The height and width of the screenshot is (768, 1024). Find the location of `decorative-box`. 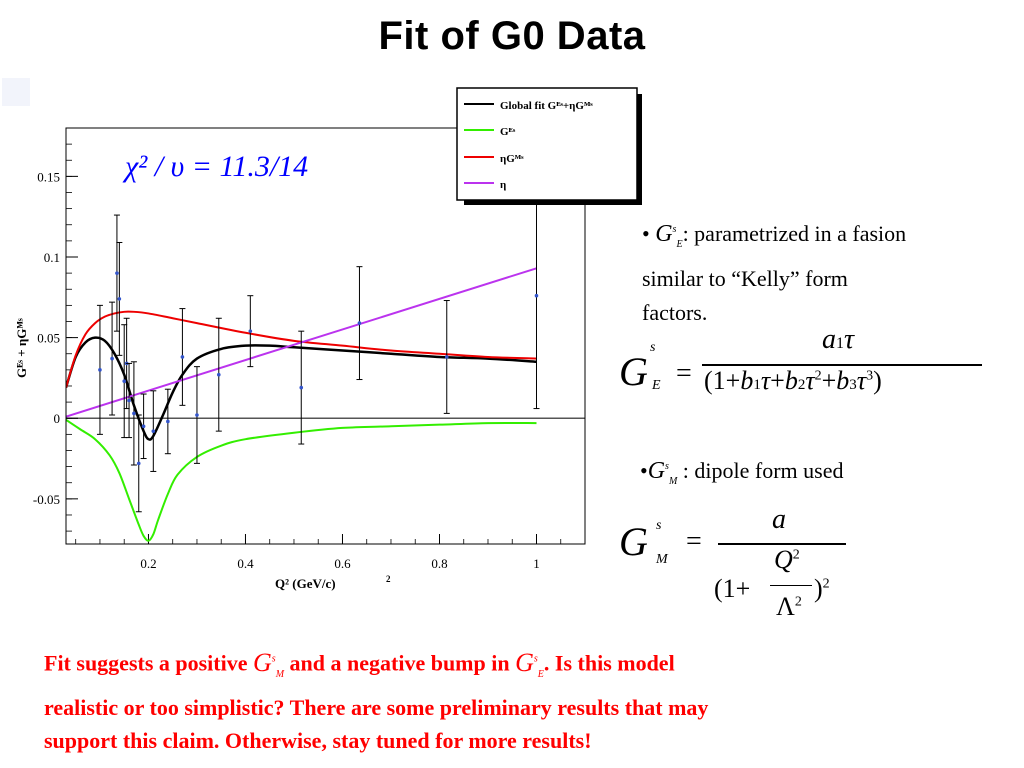

decorative-box is located at coordinates (16, 92).